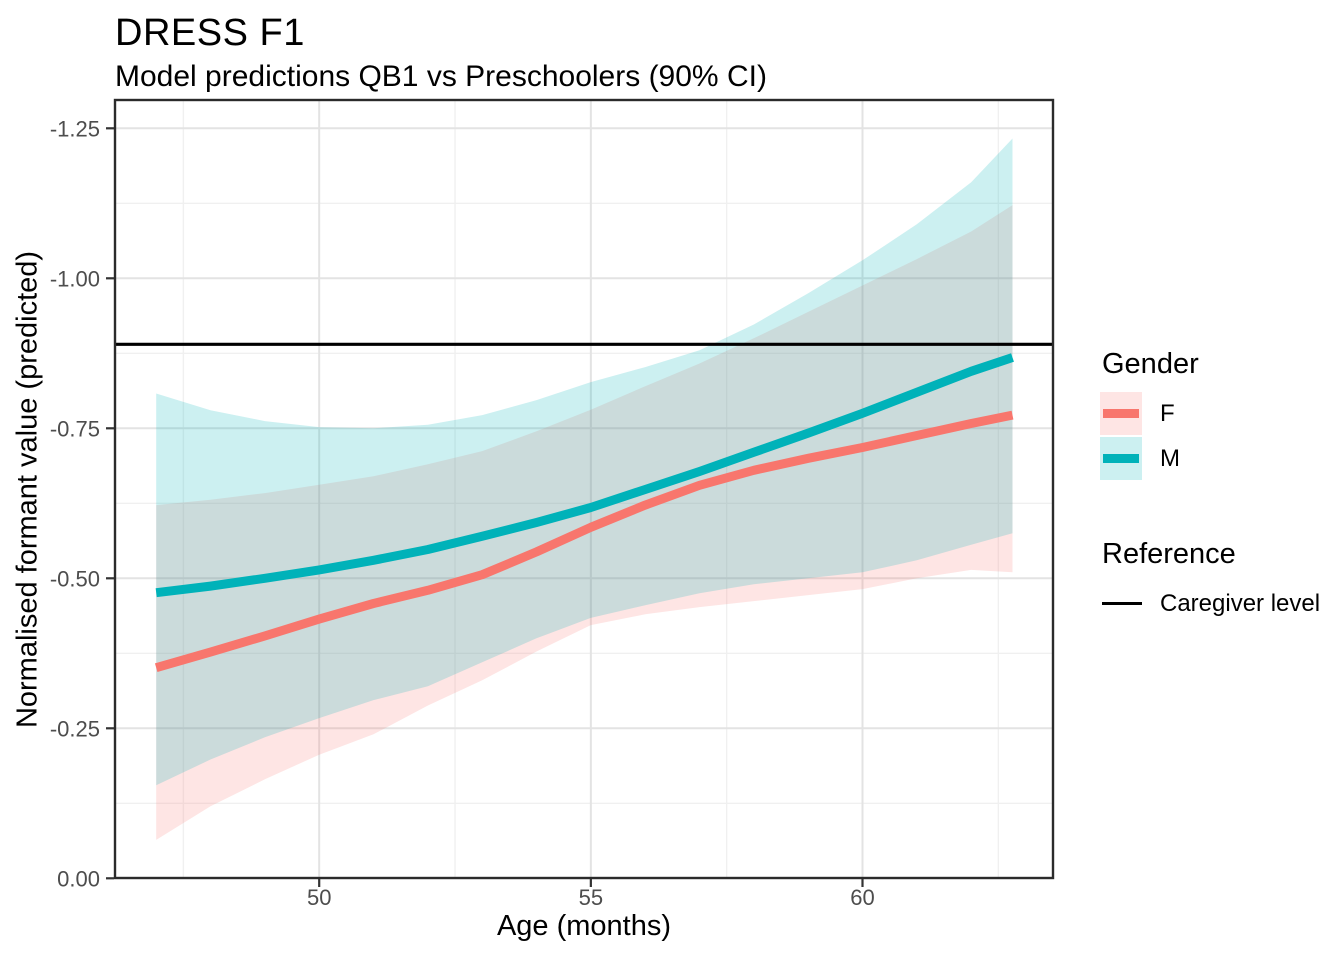 The image size is (1344, 960). I want to click on x-axis-title: Age (months), so click(584, 926).